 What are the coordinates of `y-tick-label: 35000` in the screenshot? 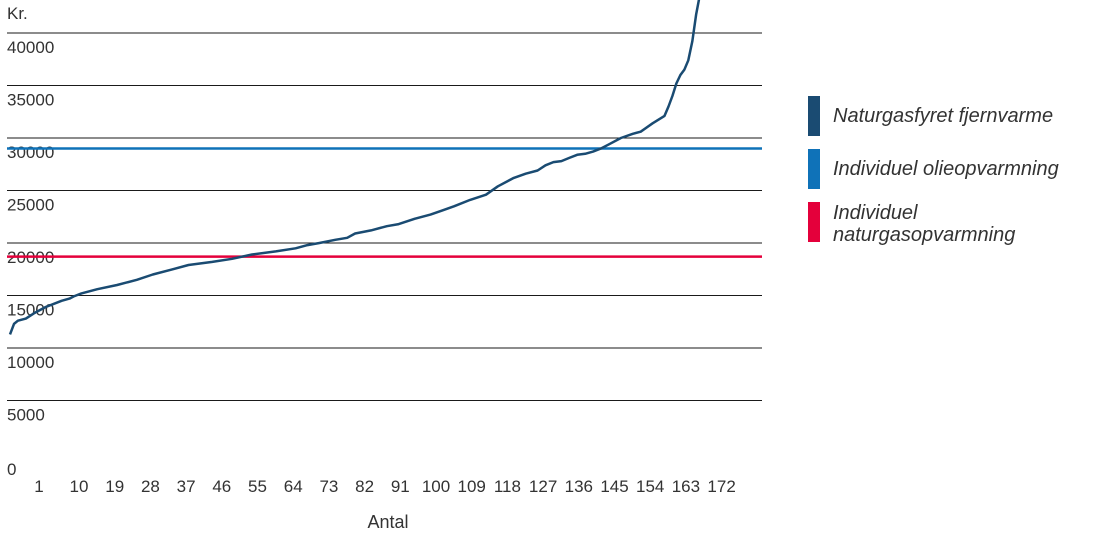 It's located at (30, 100).